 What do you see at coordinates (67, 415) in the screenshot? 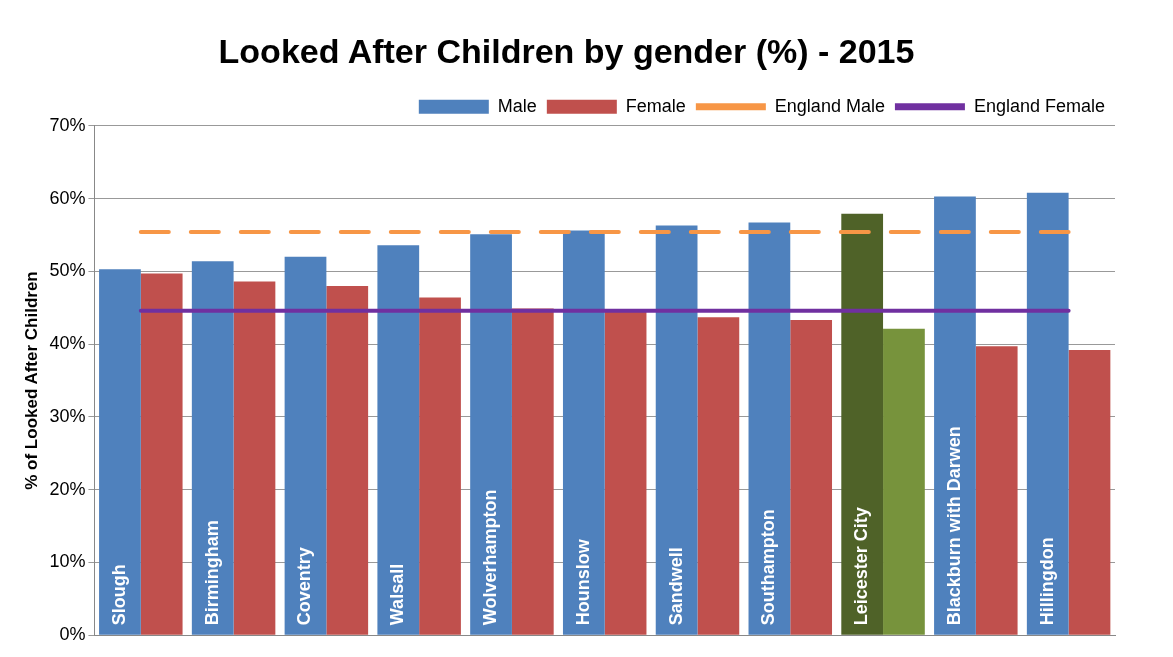
I see `y-tick-label: 30%` at bounding box center [67, 415].